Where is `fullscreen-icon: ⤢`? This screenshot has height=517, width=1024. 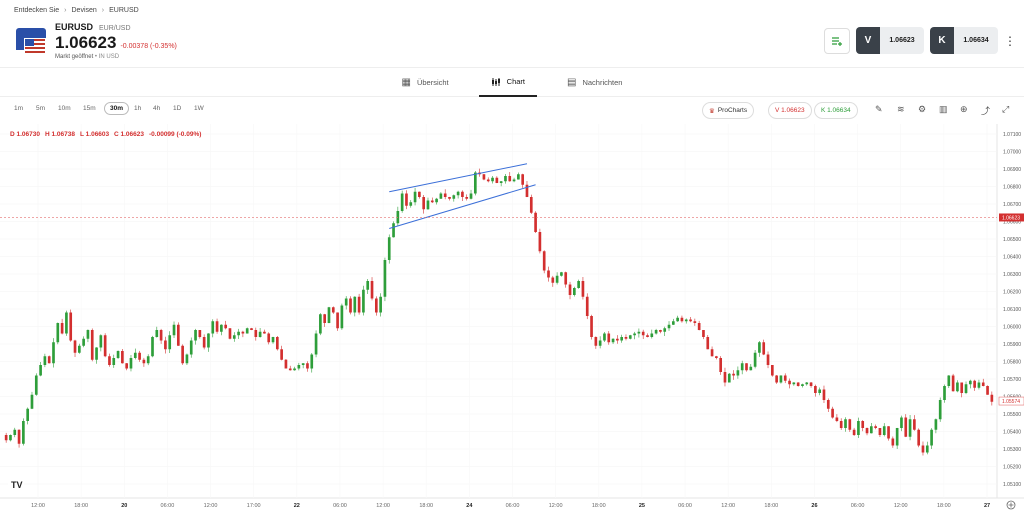 fullscreen-icon: ⤢ is located at coordinates (1006, 109).